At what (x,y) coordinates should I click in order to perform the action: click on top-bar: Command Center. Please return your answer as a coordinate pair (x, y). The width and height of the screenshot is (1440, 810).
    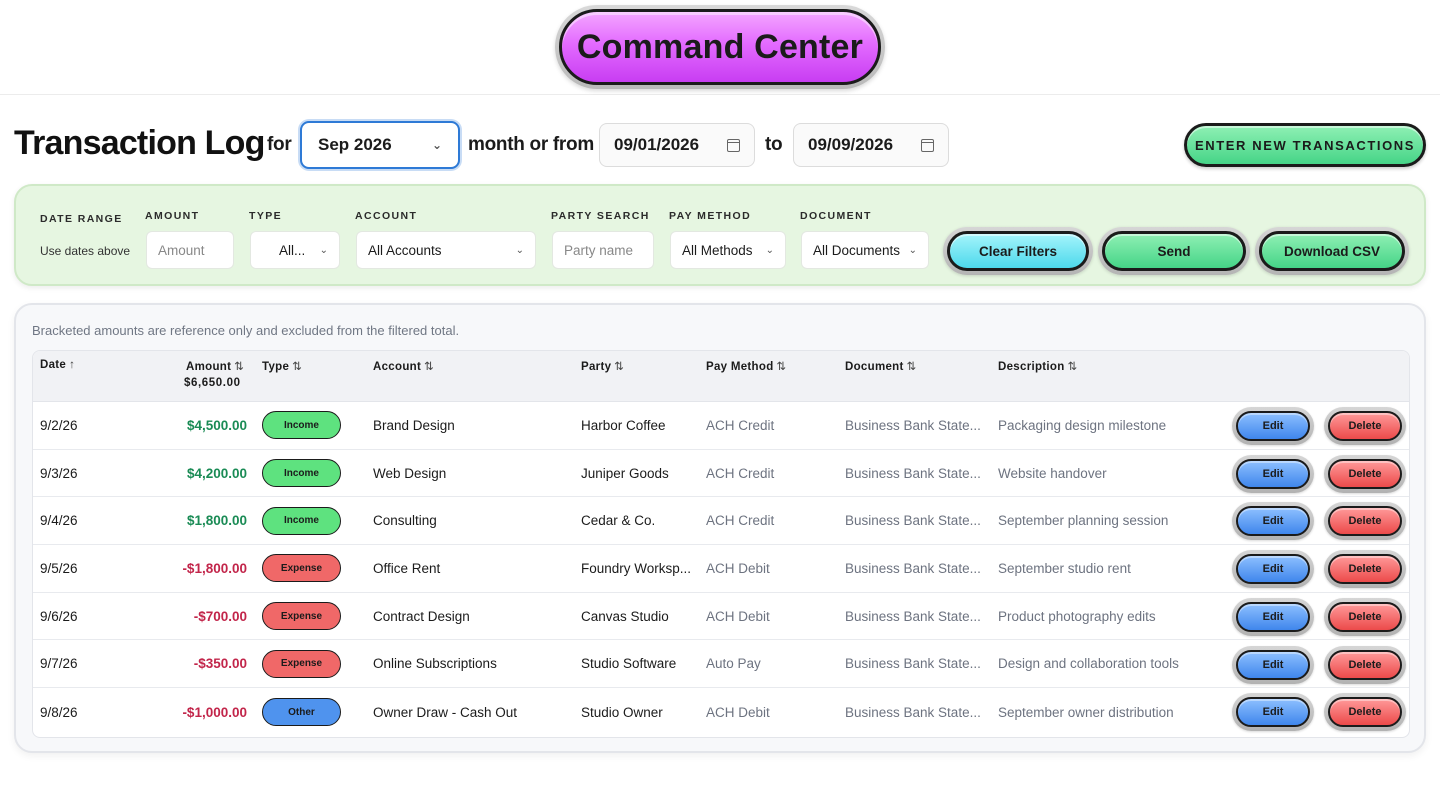
    Looking at the image, I should click on (720, 47).